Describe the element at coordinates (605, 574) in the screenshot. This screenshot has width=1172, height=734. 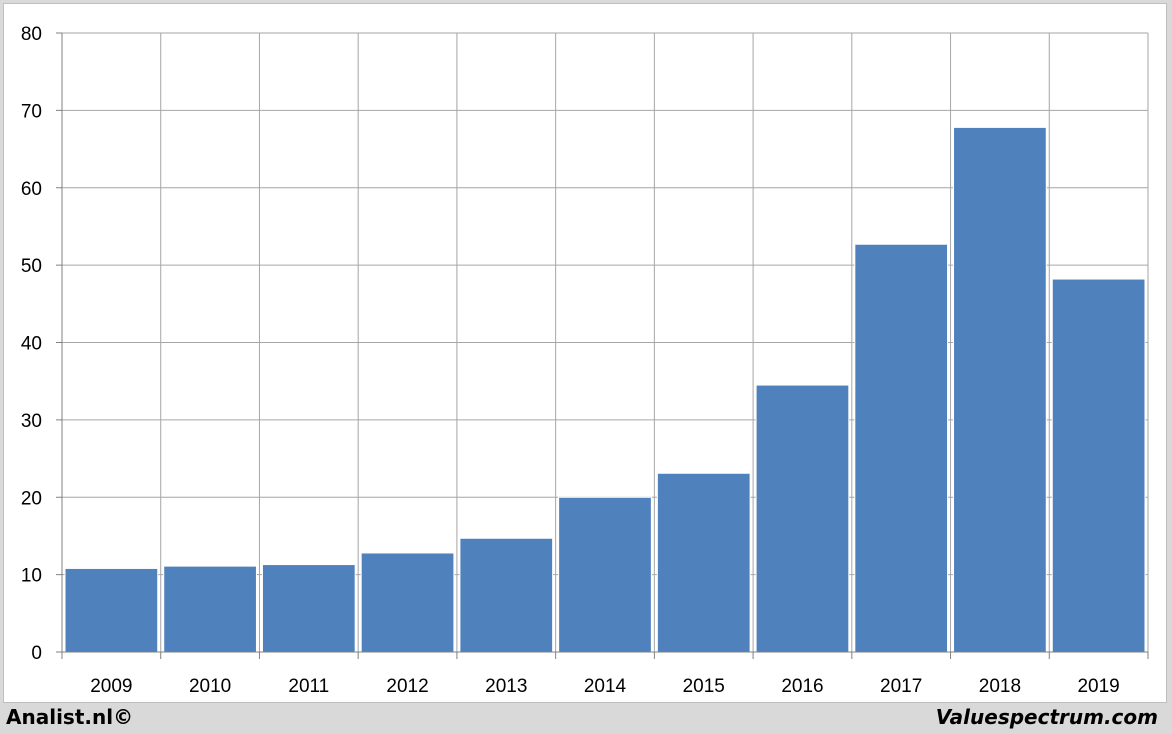
I see `bar-2014` at that location.